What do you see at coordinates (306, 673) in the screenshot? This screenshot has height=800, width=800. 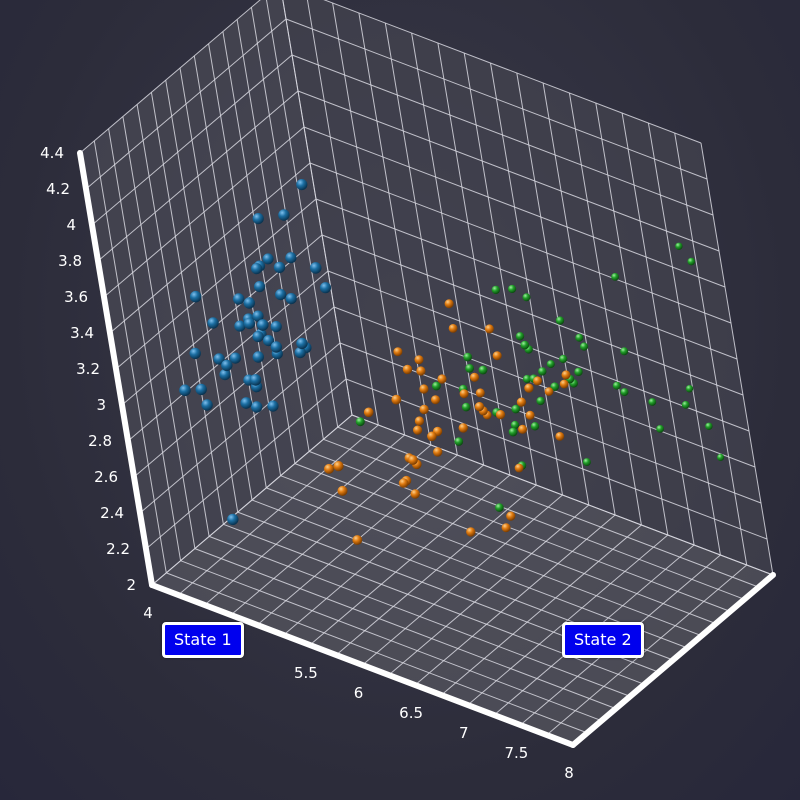 I see `x-tick-label: 5.5` at bounding box center [306, 673].